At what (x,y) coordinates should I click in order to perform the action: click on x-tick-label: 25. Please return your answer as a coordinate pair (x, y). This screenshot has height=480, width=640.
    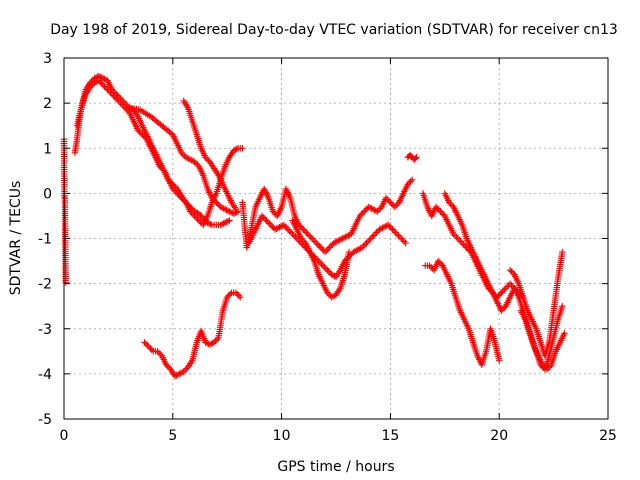
    Looking at the image, I should click on (608, 436).